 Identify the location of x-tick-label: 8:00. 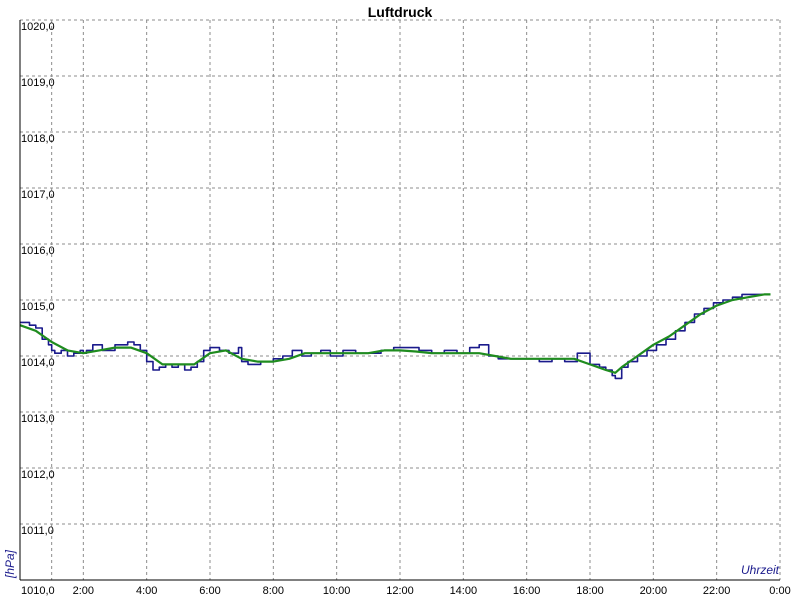
(273, 591).